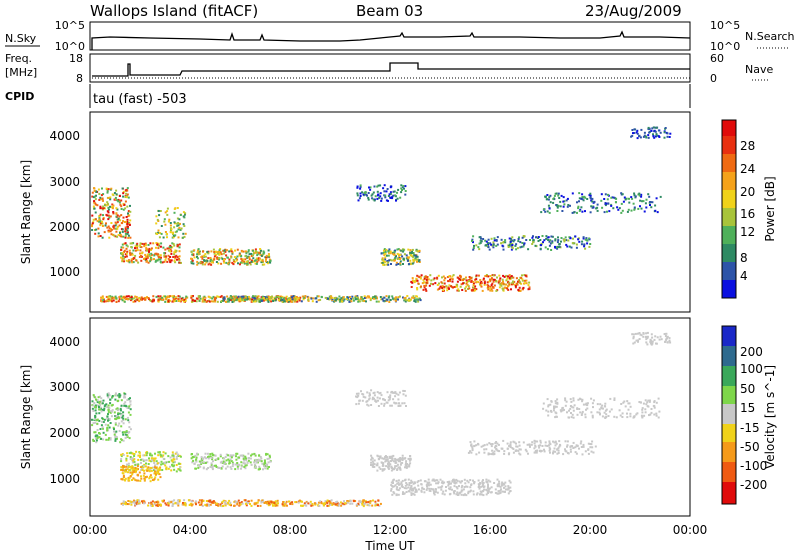 This screenshot has width=800, height=554. I want to click on power-ytick-2000: 2000, so click(64, 227).